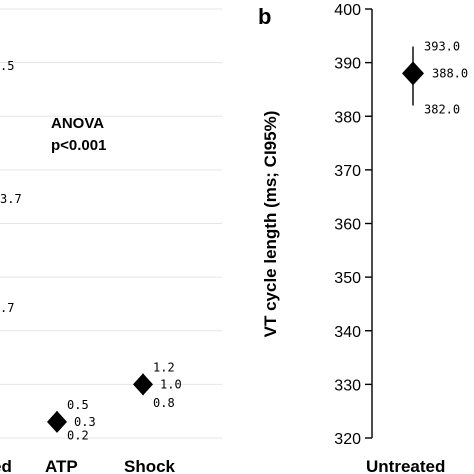 The height and width of the screenshot is (474, 474). Describe the element at coordinates (347, 439) in the screenshot. I see `panel-b-y-tick-label: 320` at that location.